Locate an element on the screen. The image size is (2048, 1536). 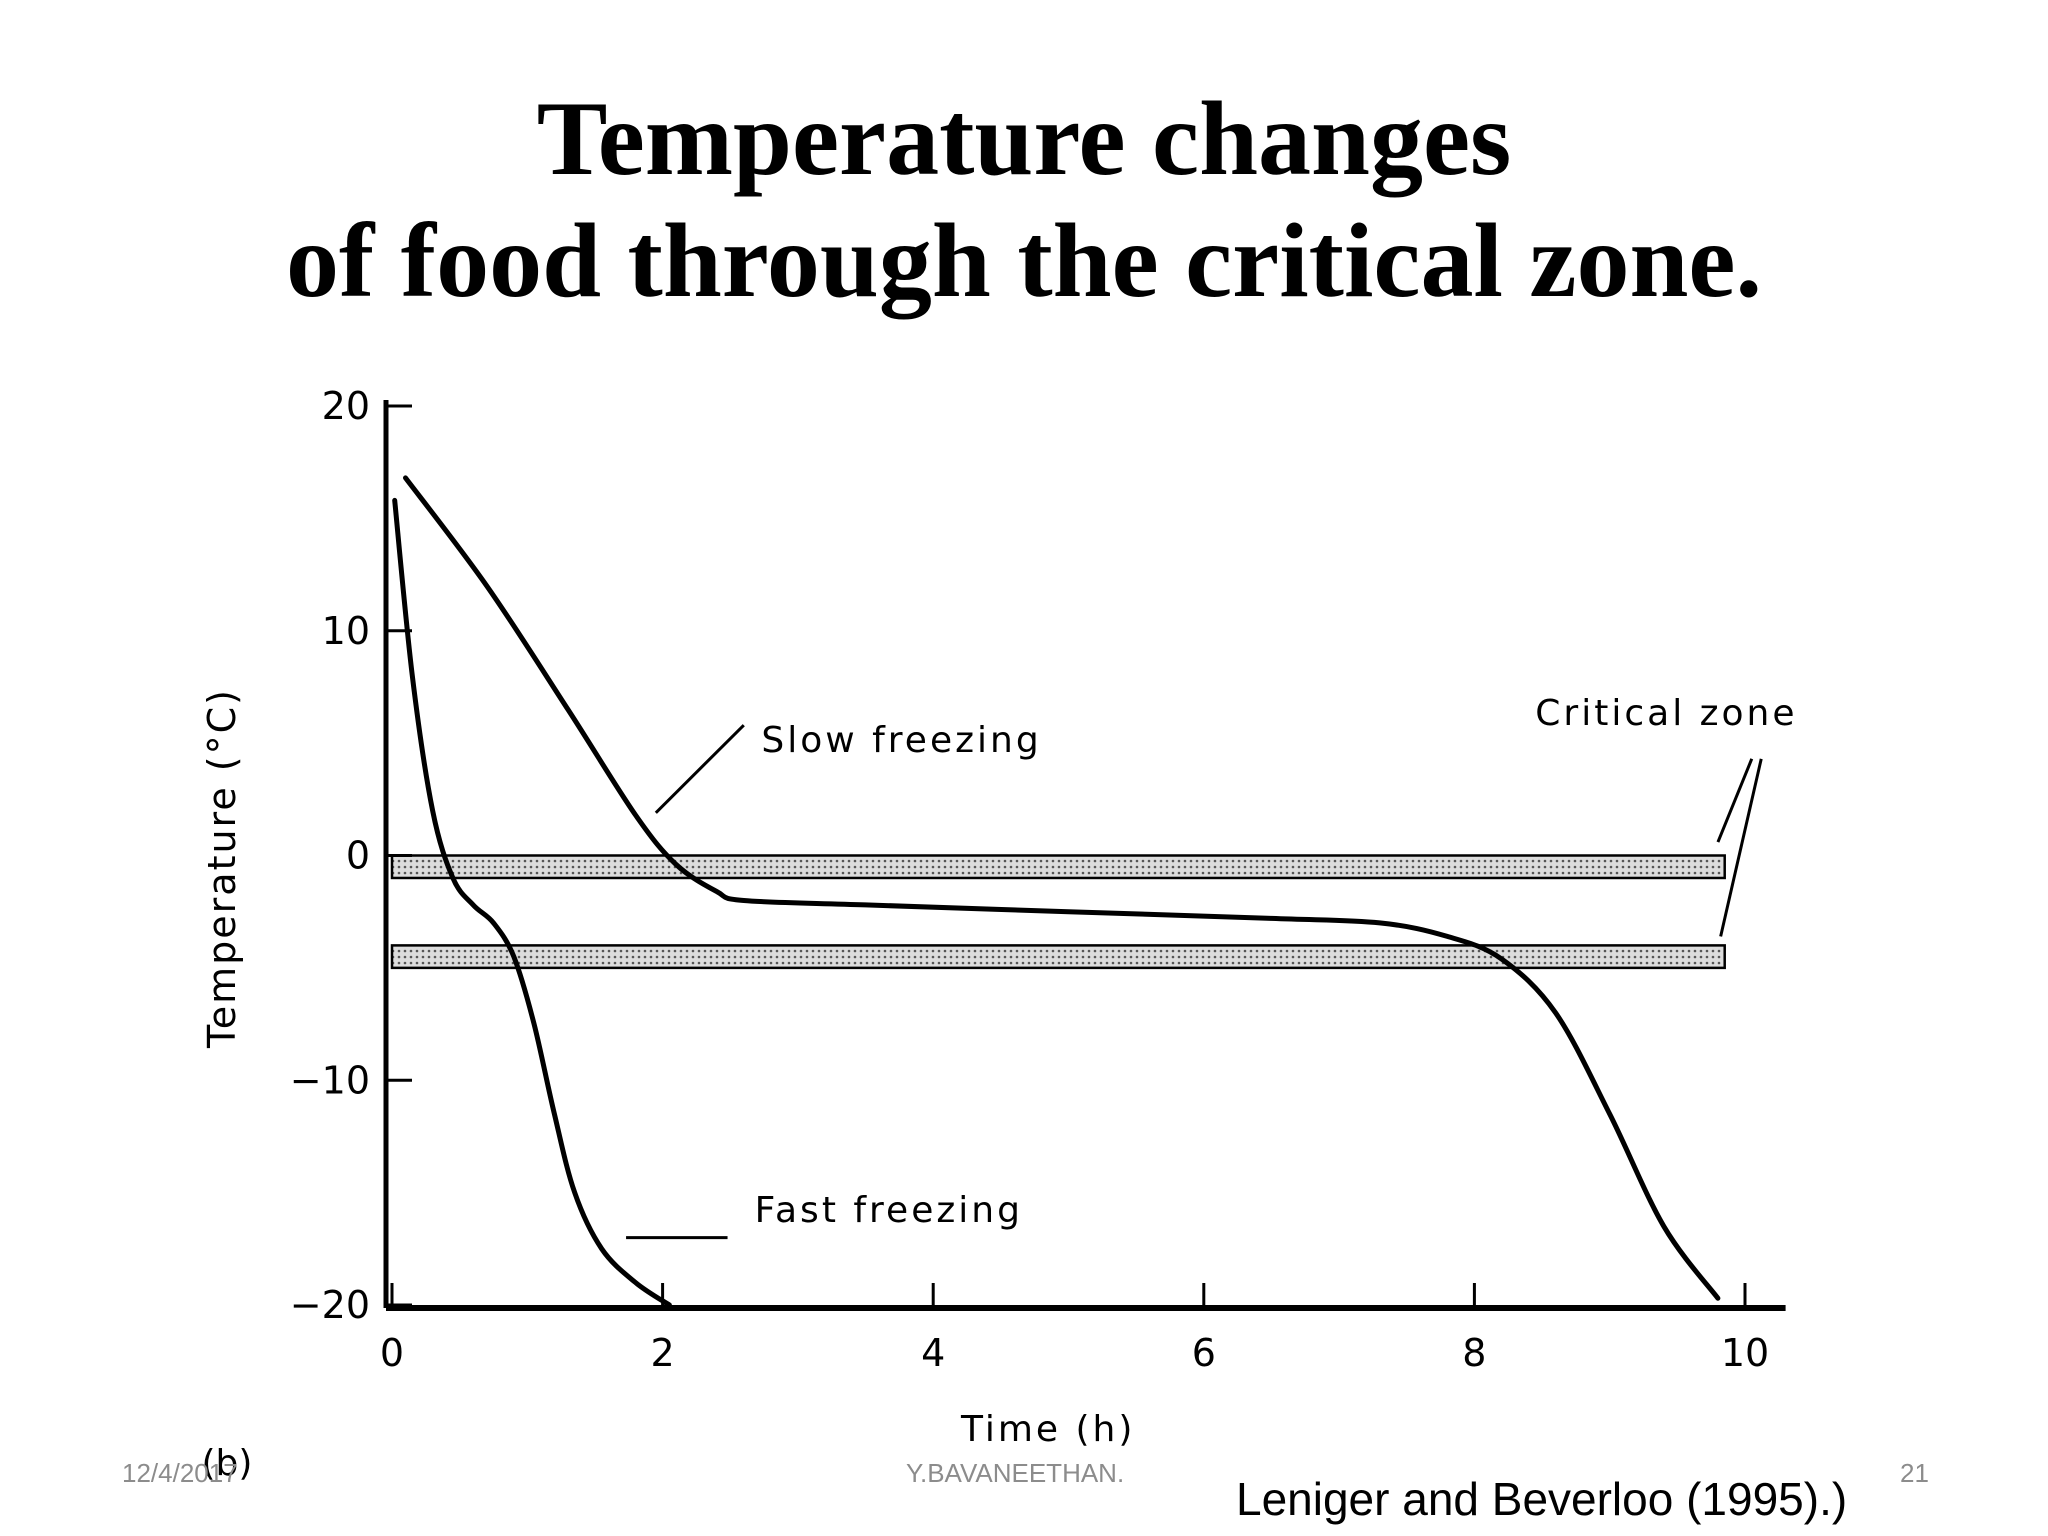
x-axis-title: Time (h) is located at coordinates (1047, 1429).